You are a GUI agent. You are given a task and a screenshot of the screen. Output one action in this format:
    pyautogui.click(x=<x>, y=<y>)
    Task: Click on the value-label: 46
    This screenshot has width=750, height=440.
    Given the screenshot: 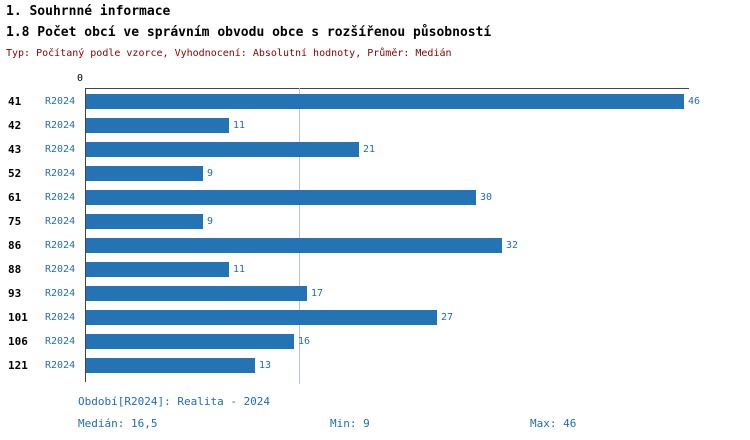 What is the action you would take?
    pyautogui.click(x=694, y=101)
    